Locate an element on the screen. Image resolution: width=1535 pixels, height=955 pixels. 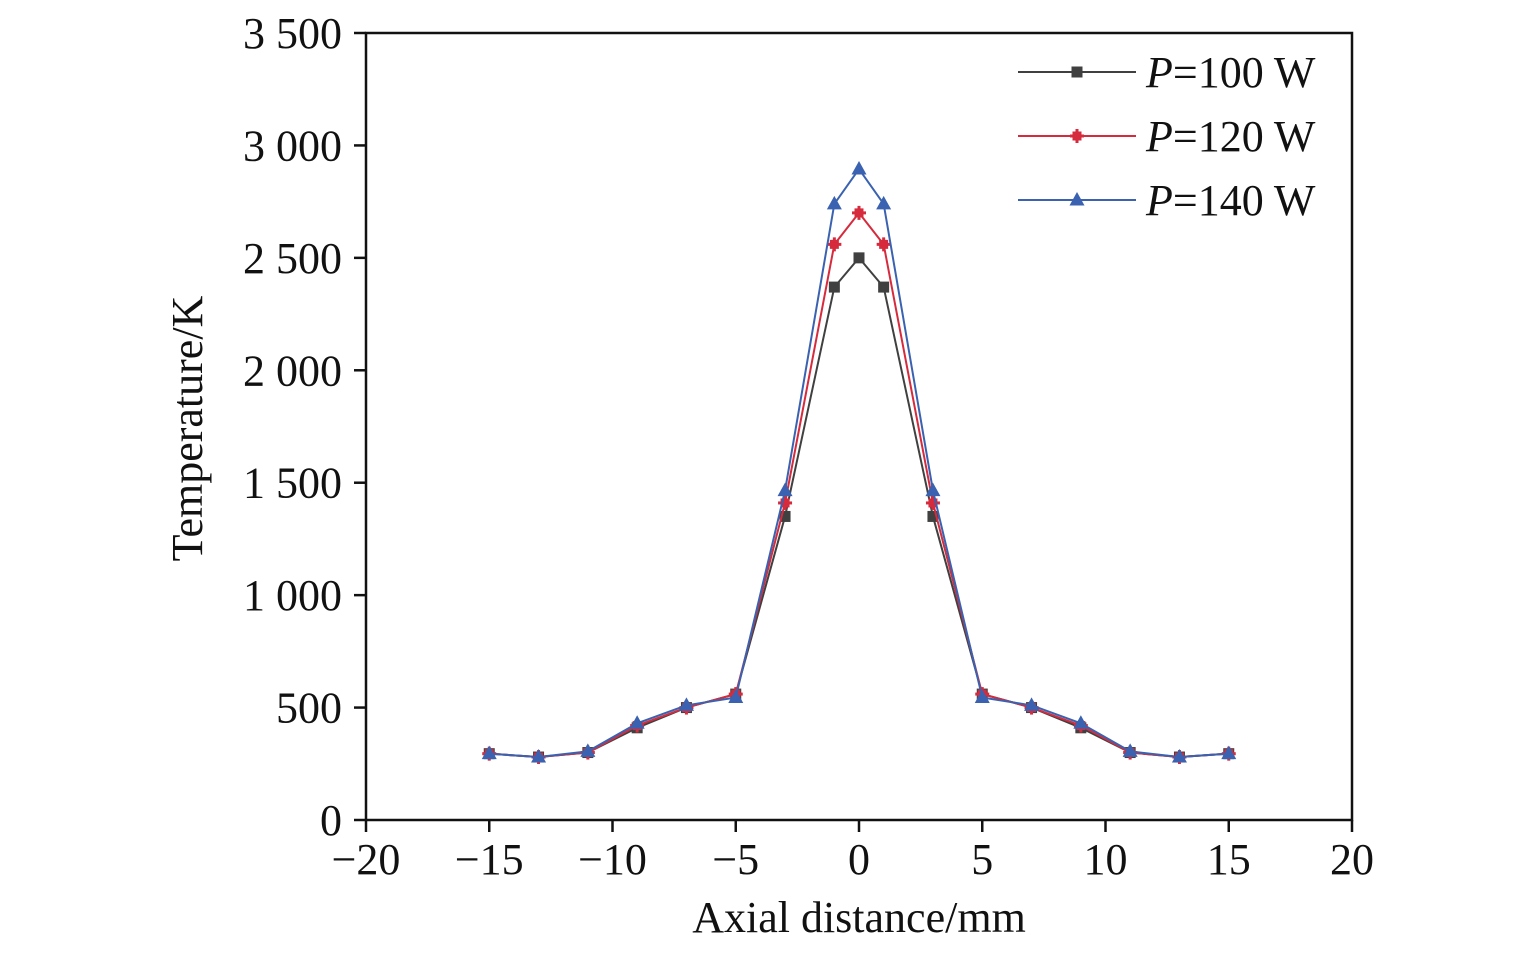
x-tick-label: 0 is located at coordinates (859, 859).